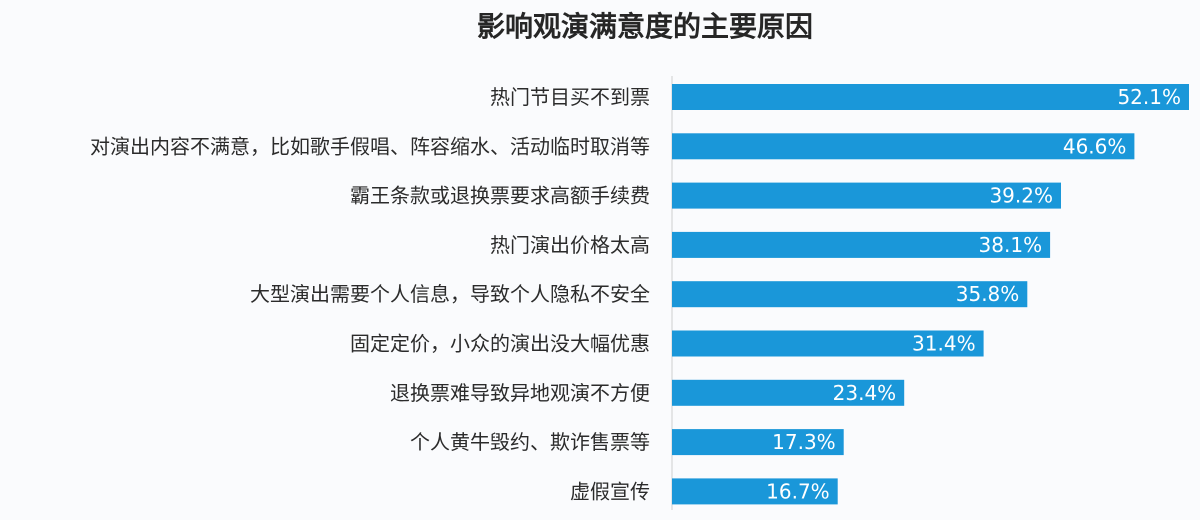 The width and height of the screenshot is (1200, 520). What do you see at coordinates (988, 294) in the screenshot?
I see `value-label: 35.8%` at bounding box center [988, 294].